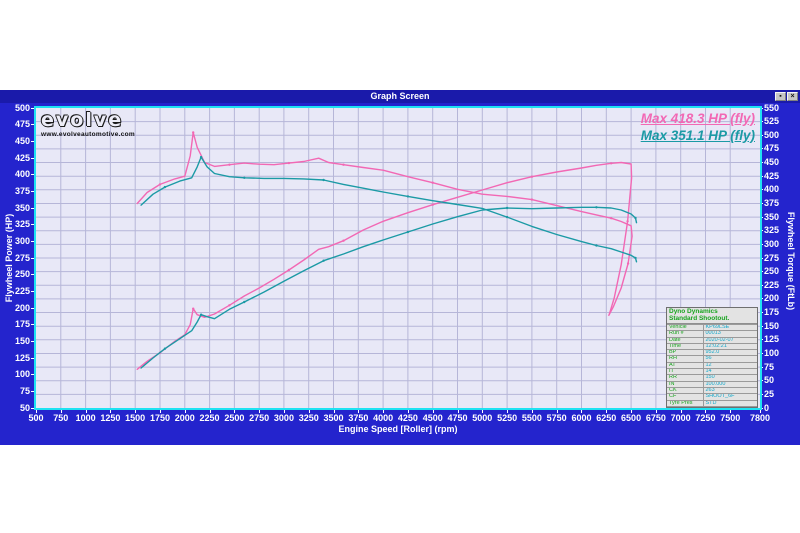 The height and width of the screenshot is (533, 800). Describe the element at coordinates (685, 397) in the screenshot. I see `info-row-label: CF` at that location.